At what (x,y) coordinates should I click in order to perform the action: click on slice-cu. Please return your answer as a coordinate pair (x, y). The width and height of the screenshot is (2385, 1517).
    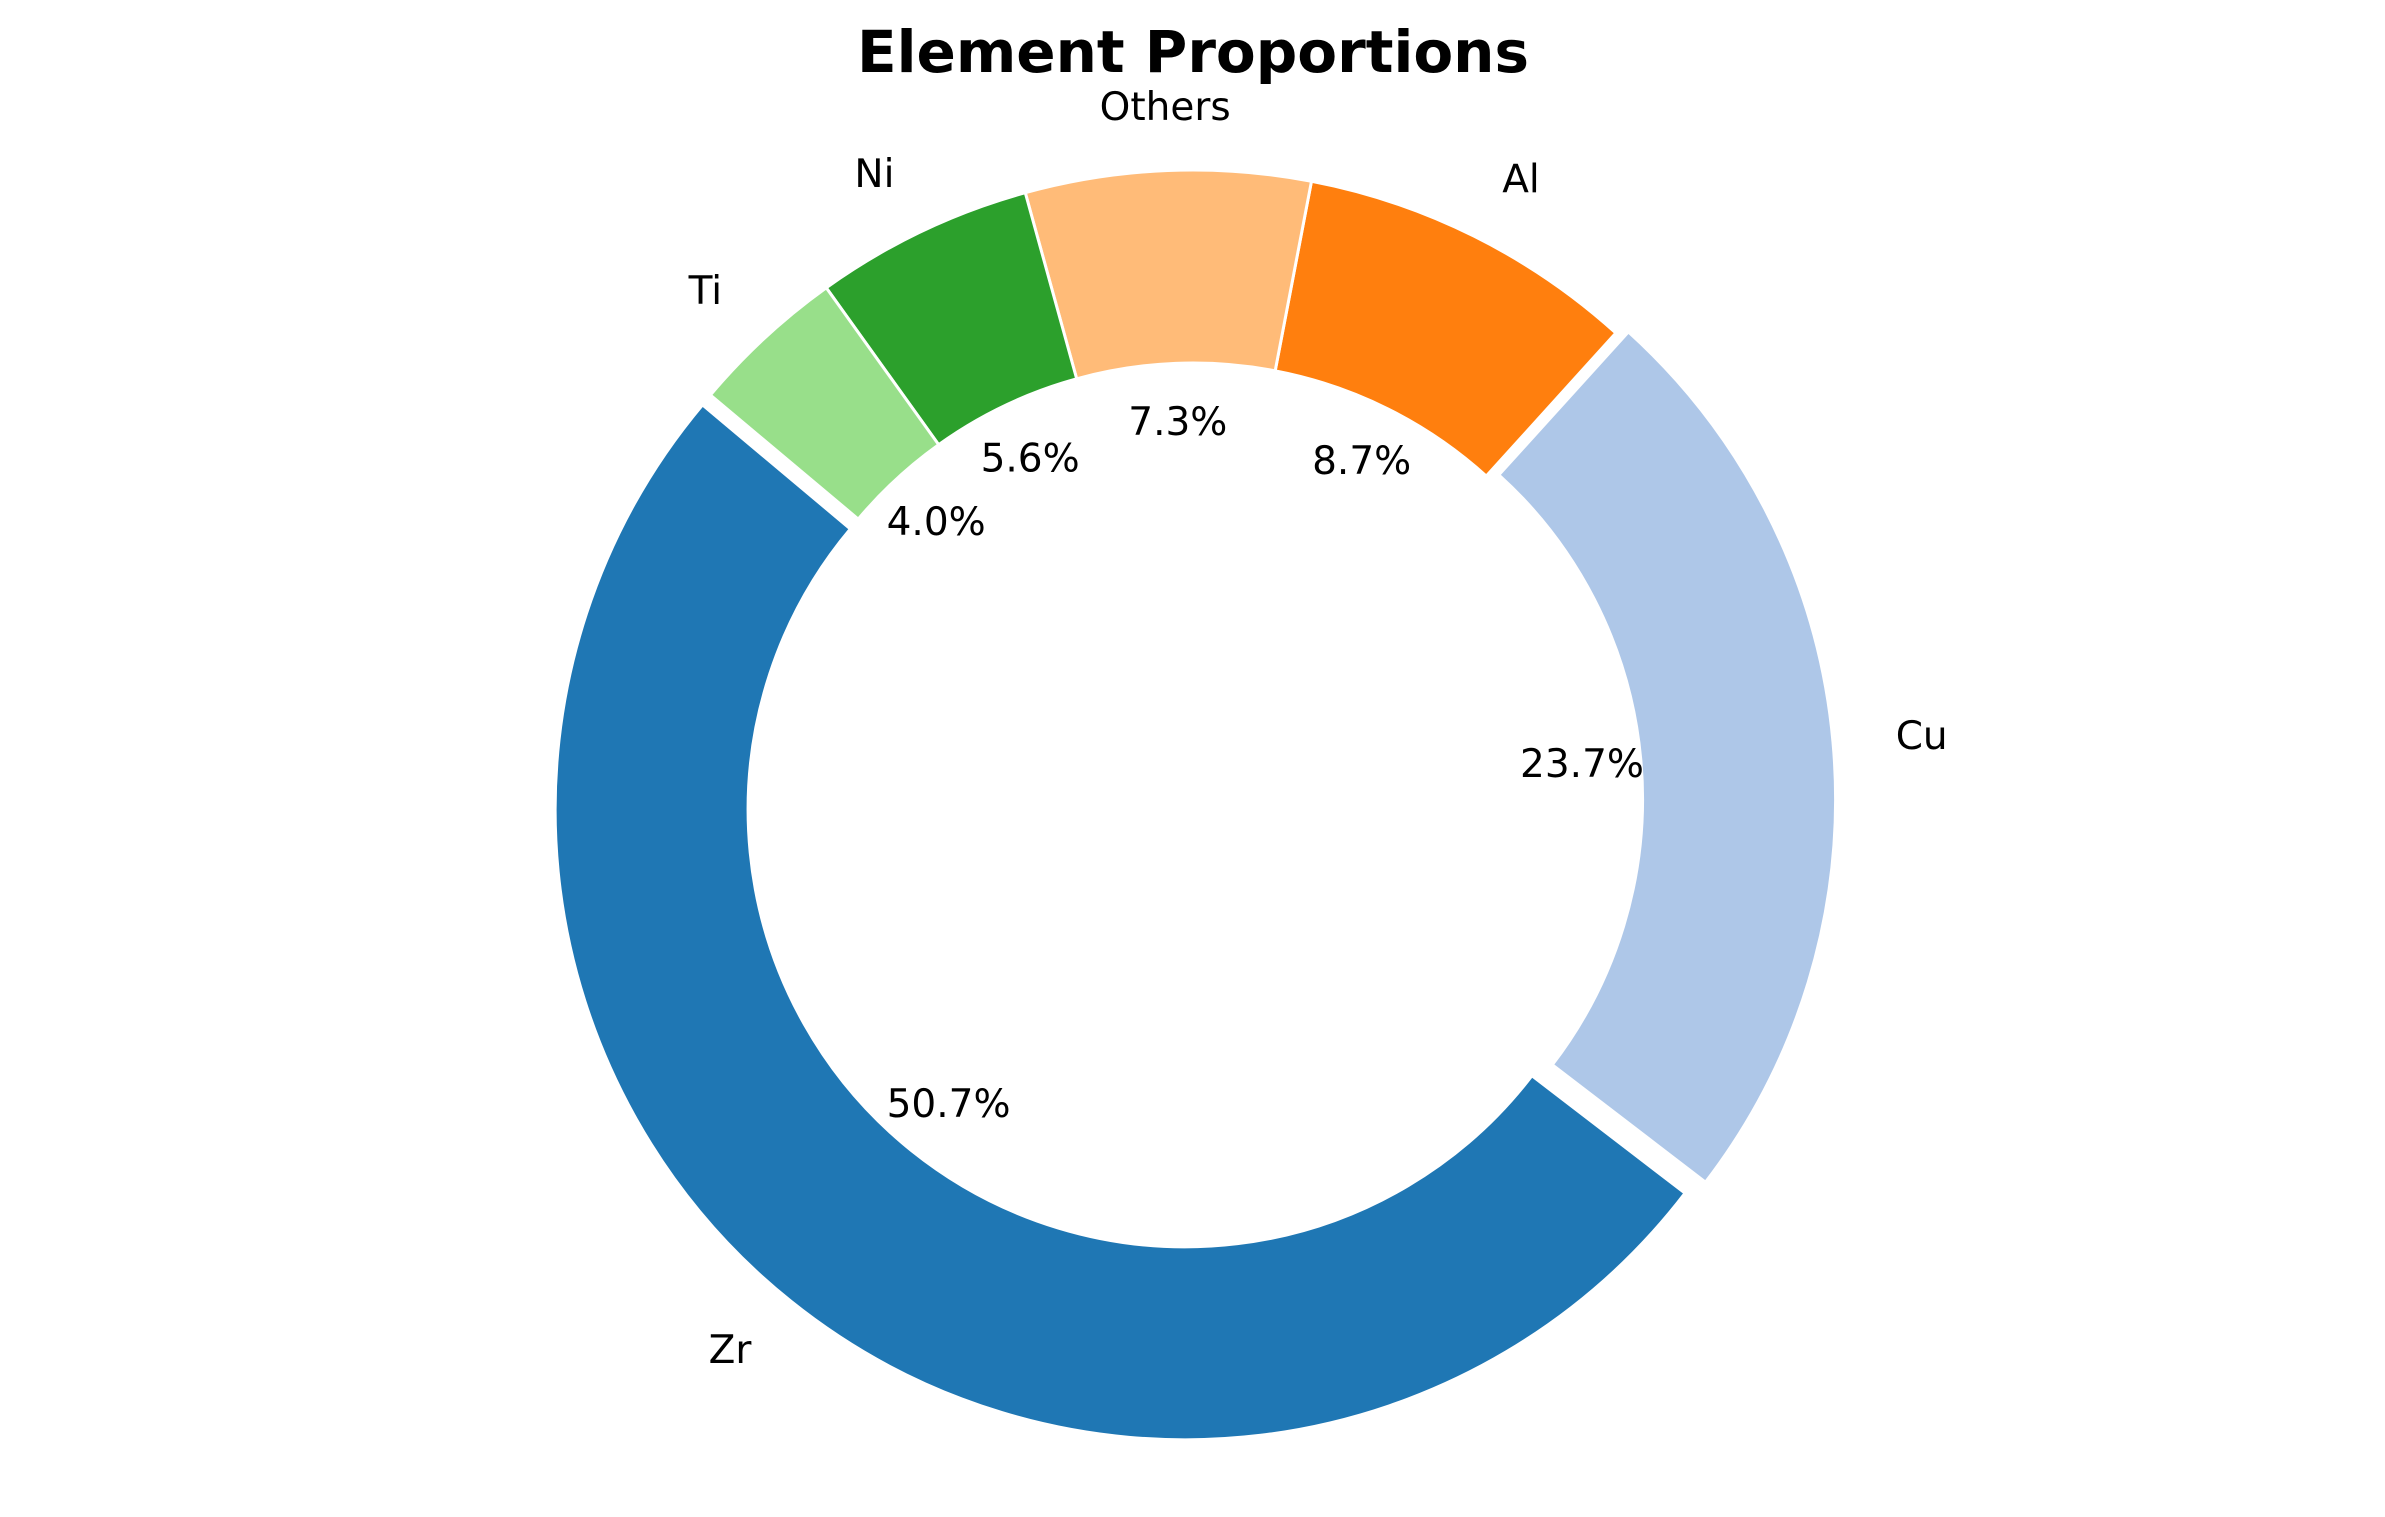
    Looking at the image, I should click on (1667, 757).